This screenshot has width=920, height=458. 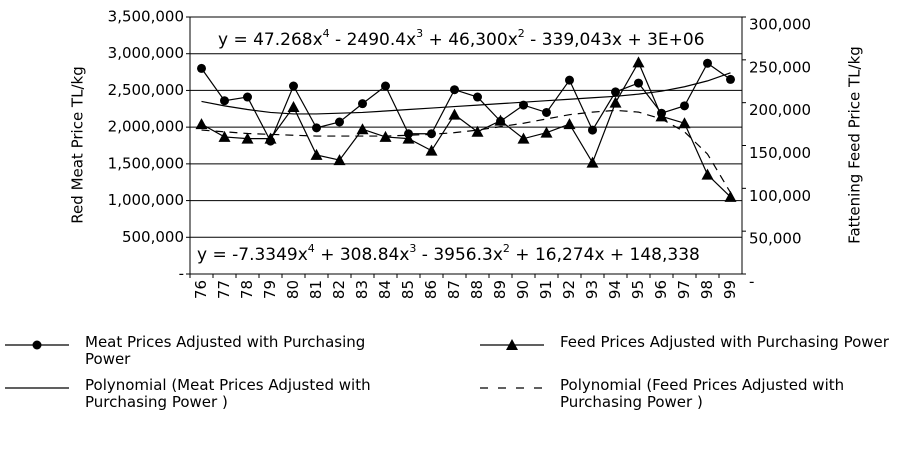 What do you see at coordinates (373, 40) in the screenshot?
I see `equation-text: - 2490.4x` at bounding box center [373, 40].